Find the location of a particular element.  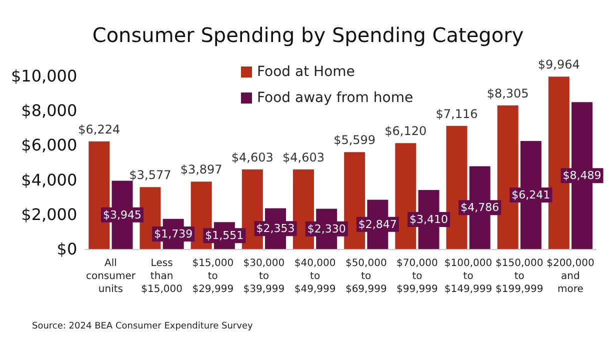

y-tick-label: $6,000 is located at coordinates (49, 145).